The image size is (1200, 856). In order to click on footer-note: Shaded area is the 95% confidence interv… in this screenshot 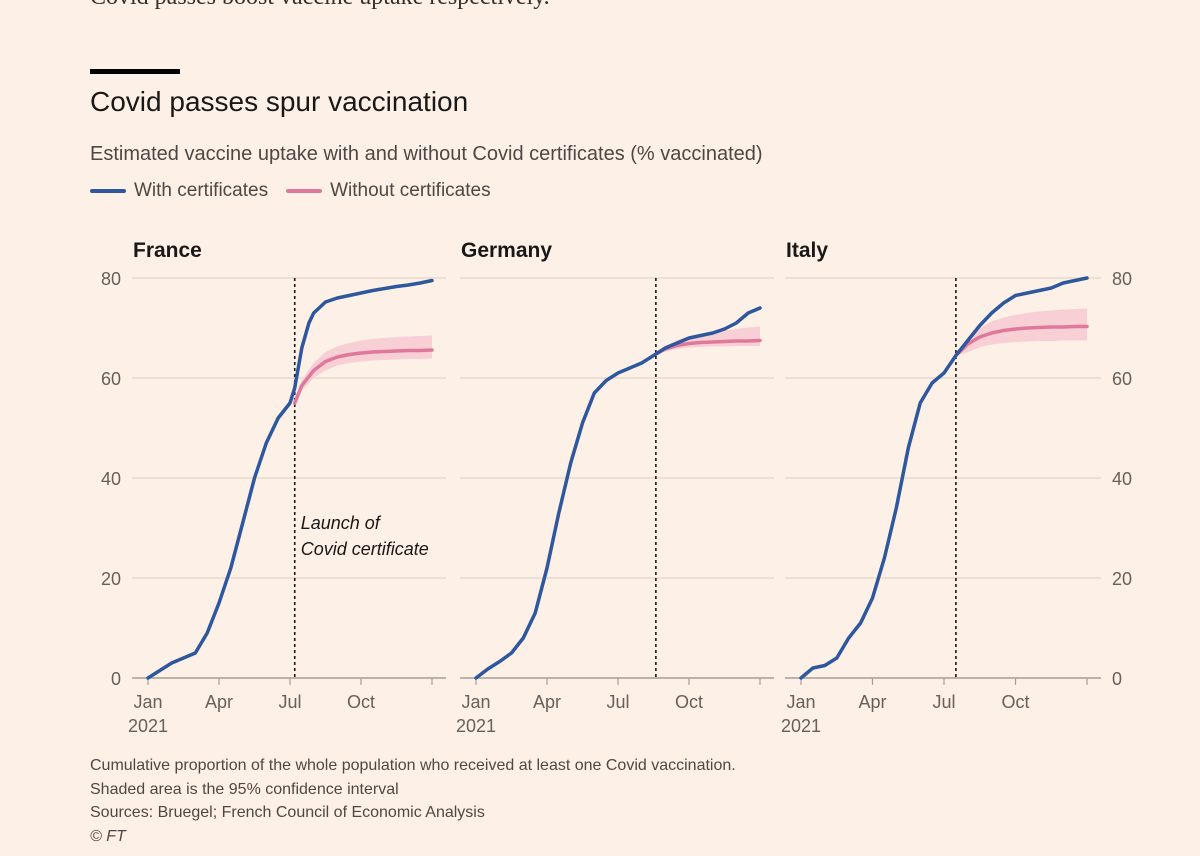, I will do `click(244, 789)`.